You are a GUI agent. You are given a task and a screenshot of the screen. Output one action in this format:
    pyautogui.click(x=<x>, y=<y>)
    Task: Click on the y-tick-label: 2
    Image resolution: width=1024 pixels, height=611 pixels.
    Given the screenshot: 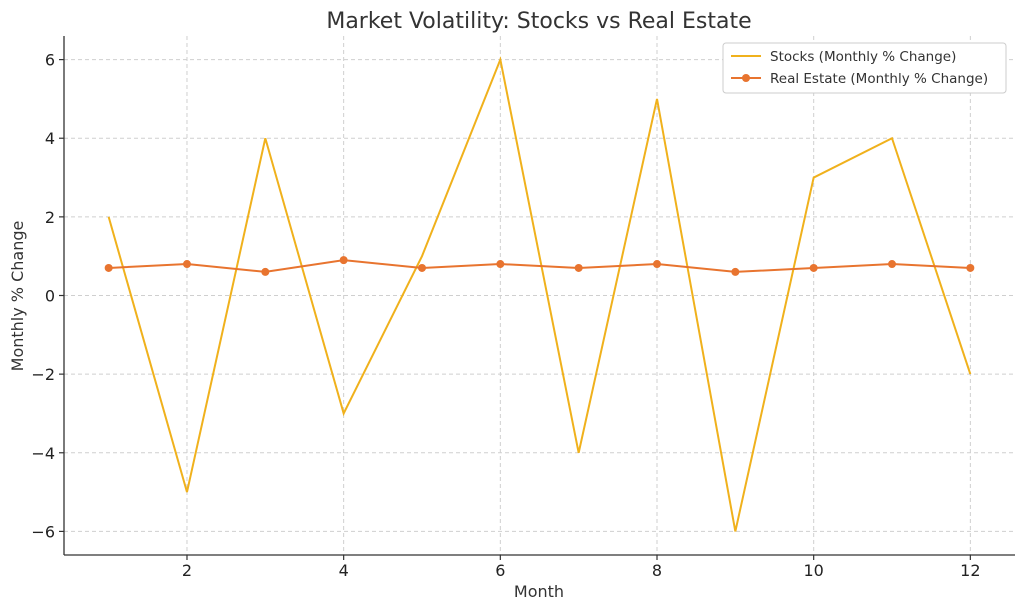 What is the action you would take?
    pyautogui.click(x=50, y=217)
    